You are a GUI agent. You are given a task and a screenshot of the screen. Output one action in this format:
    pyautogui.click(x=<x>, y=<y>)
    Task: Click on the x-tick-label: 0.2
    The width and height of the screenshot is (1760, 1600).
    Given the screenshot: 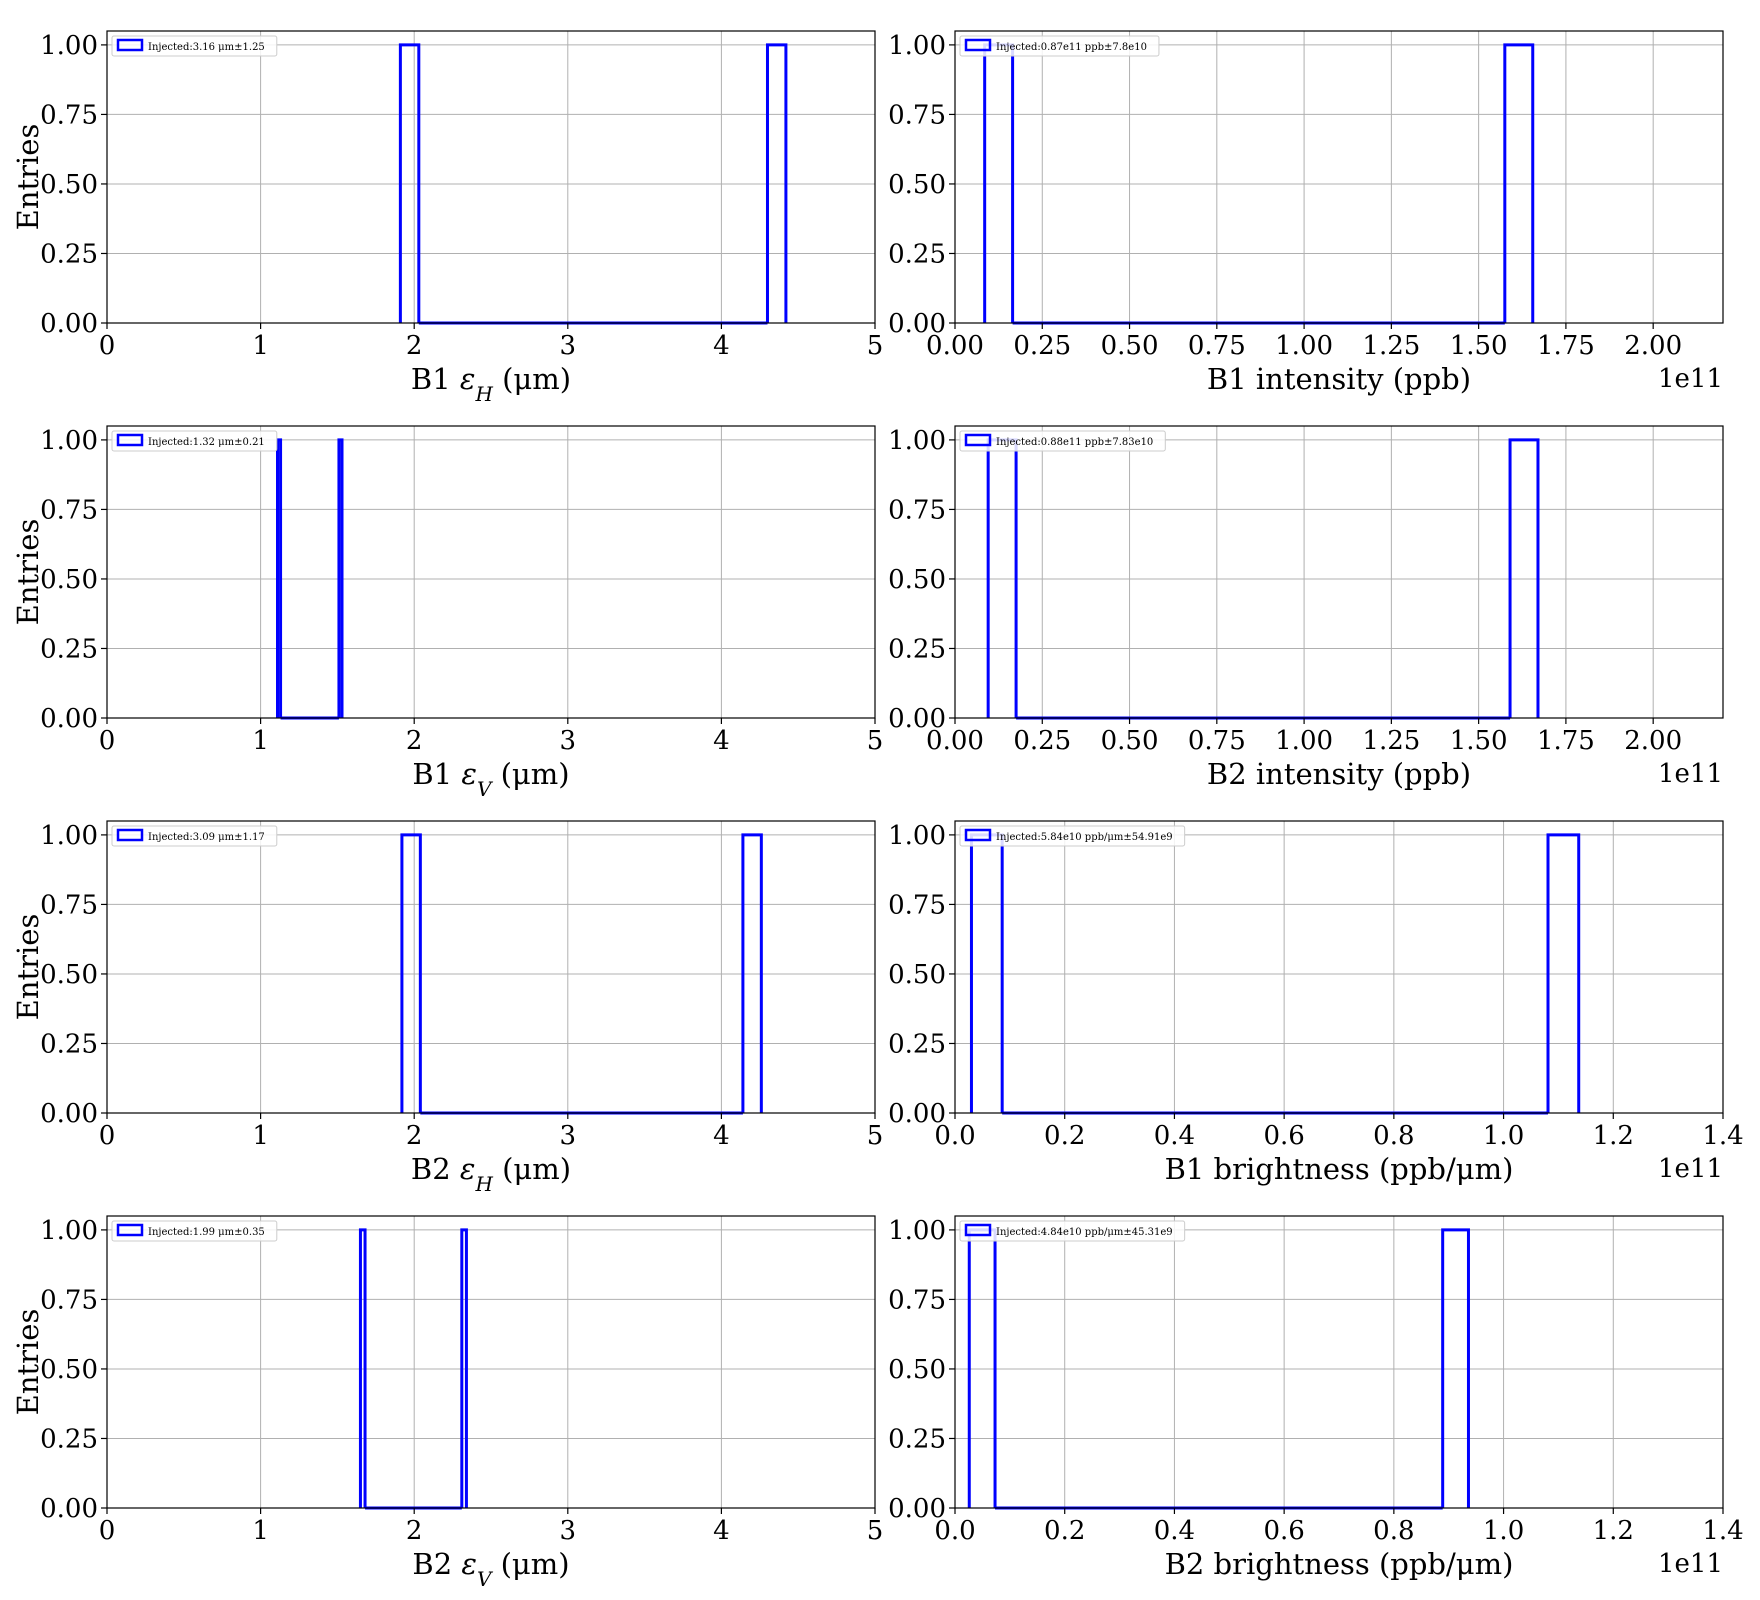 What is the action you would take?
    pyautogui.click(x=1064, y=1136)
    